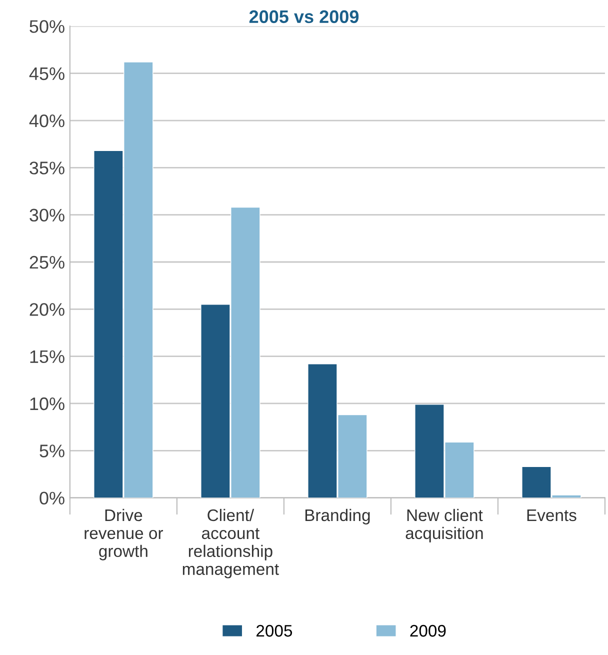 The image size is (608, 655). Describe the element at coordinates (551, 516) in the screenshot. I see `x-tick-label: Events` at that location.